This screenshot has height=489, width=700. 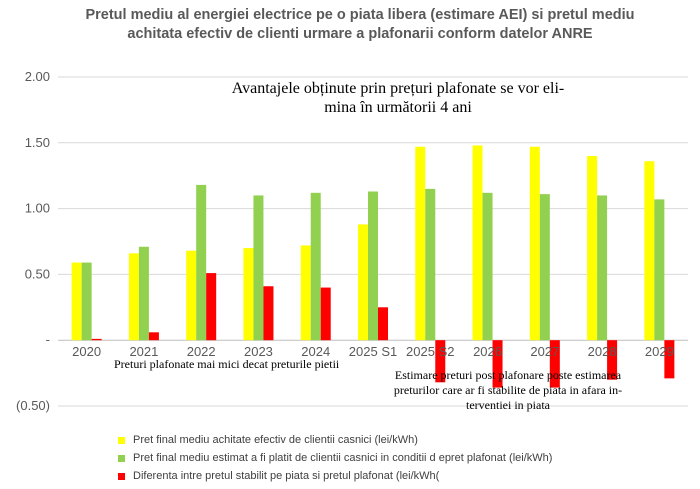 What do you see at coordinates (248, 294) in the screenshot?
I see `bar-paid-2023` at bounding box center [248, 294].